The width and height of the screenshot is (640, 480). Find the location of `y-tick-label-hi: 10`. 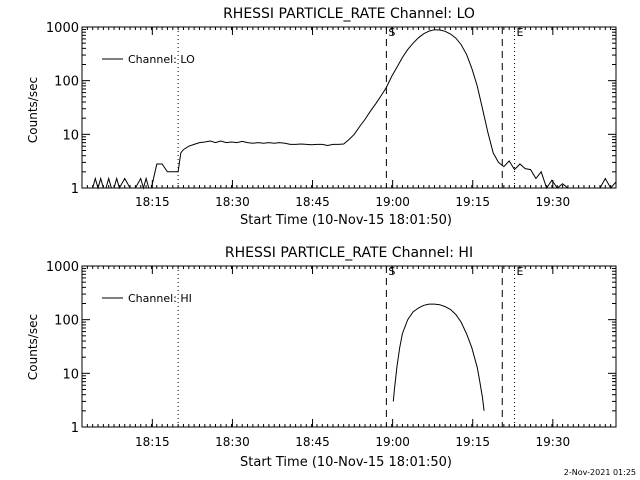

y-tick-label-hi: 10 is located at coordinates (70, 374).